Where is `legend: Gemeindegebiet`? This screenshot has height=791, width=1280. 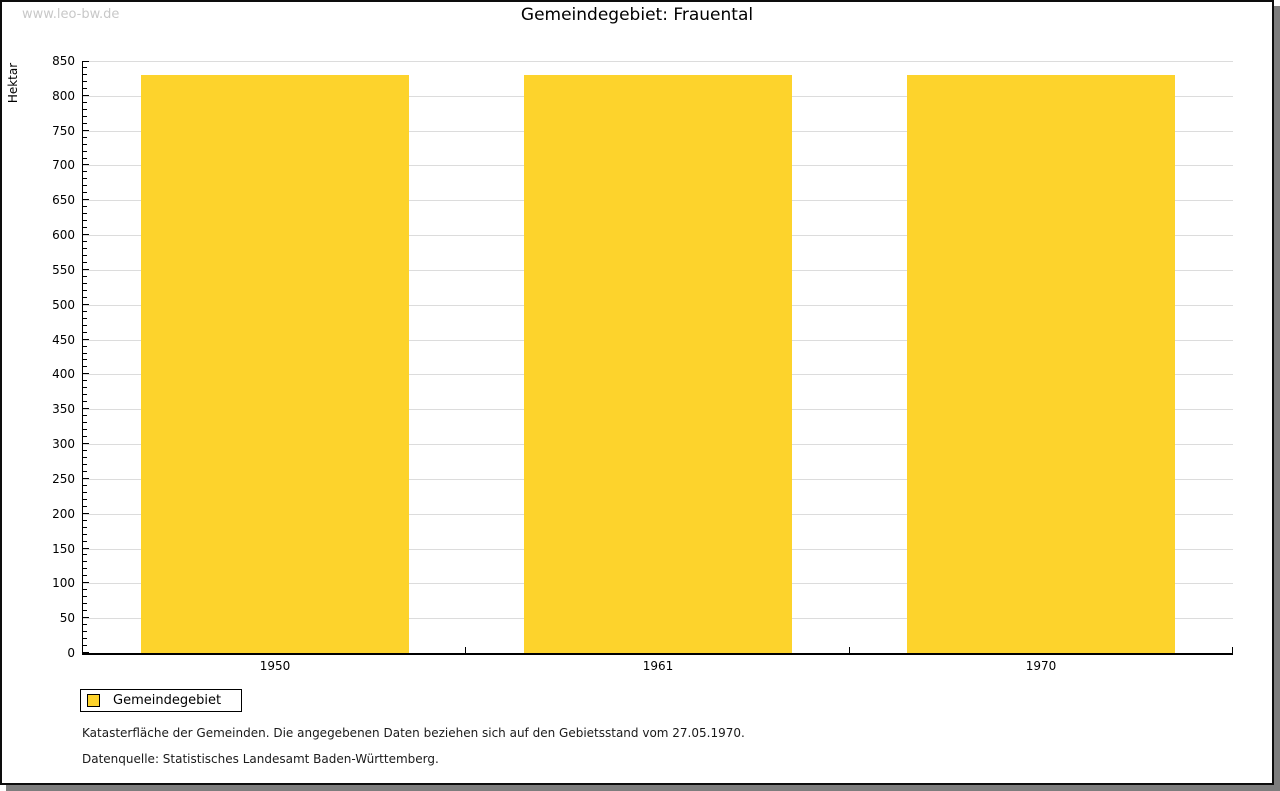 legend: Gemeindegebiet is located at coordinates (161, 700).